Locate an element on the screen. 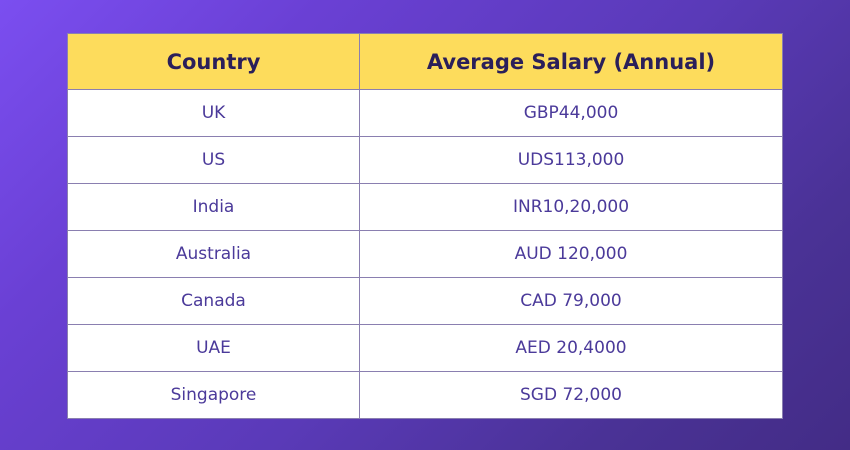 This screenshot has width=850, height=450. table-row: Singapore SGD 72,000 is located at coordinates (425, 395).